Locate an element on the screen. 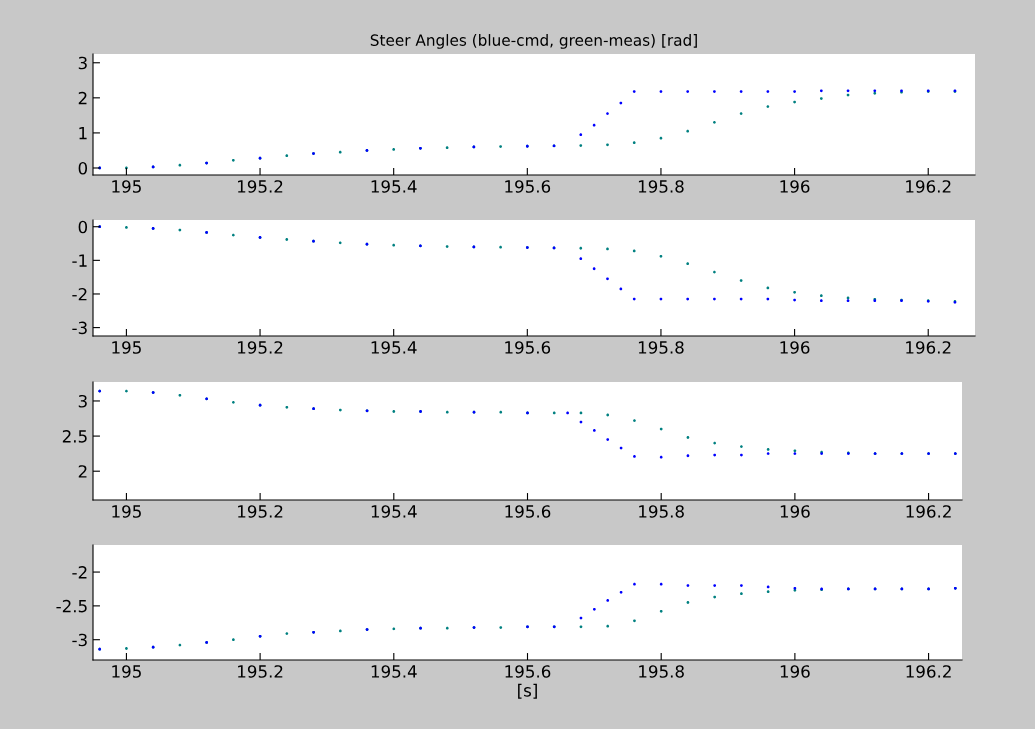  y-tick-label: -2.5 is located at coordinates (71, 606).